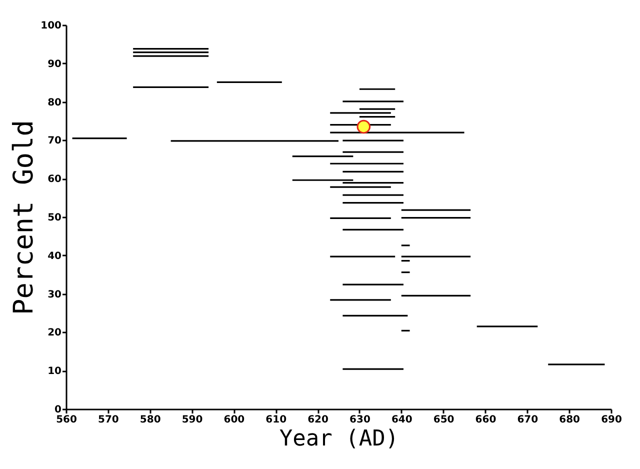 The image size is (640, 469). Describe the element at coordinates (485, 420) in the screenshot. I see `x-tick-label: 660` at that location.